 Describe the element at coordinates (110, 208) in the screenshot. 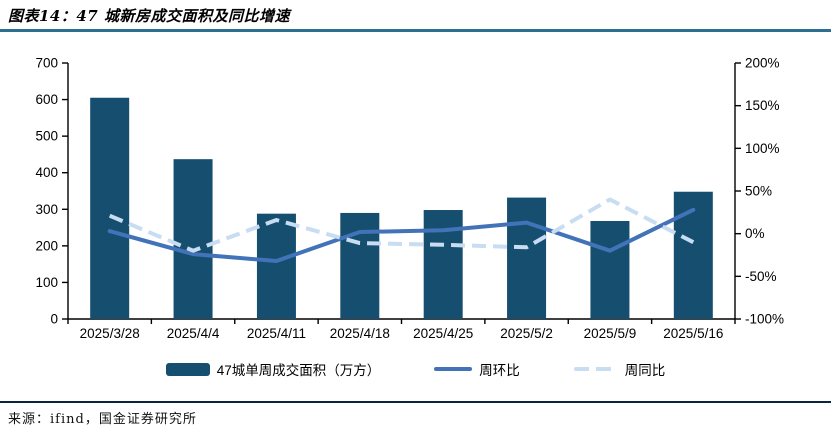

I see `bar-2025/3/28` at that location.